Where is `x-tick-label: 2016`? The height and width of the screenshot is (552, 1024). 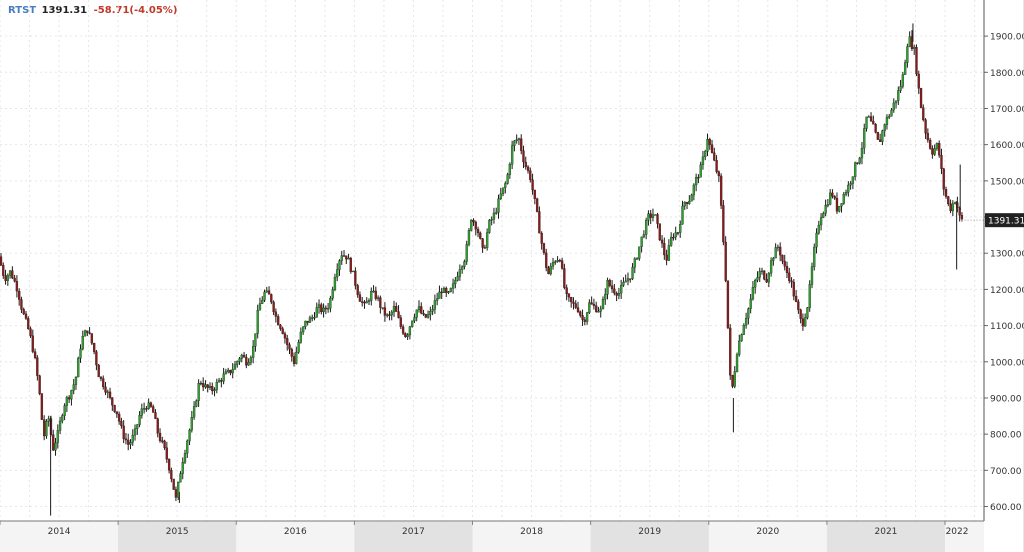
x-tick-label: 2016 is located at coordinates (295, 532).